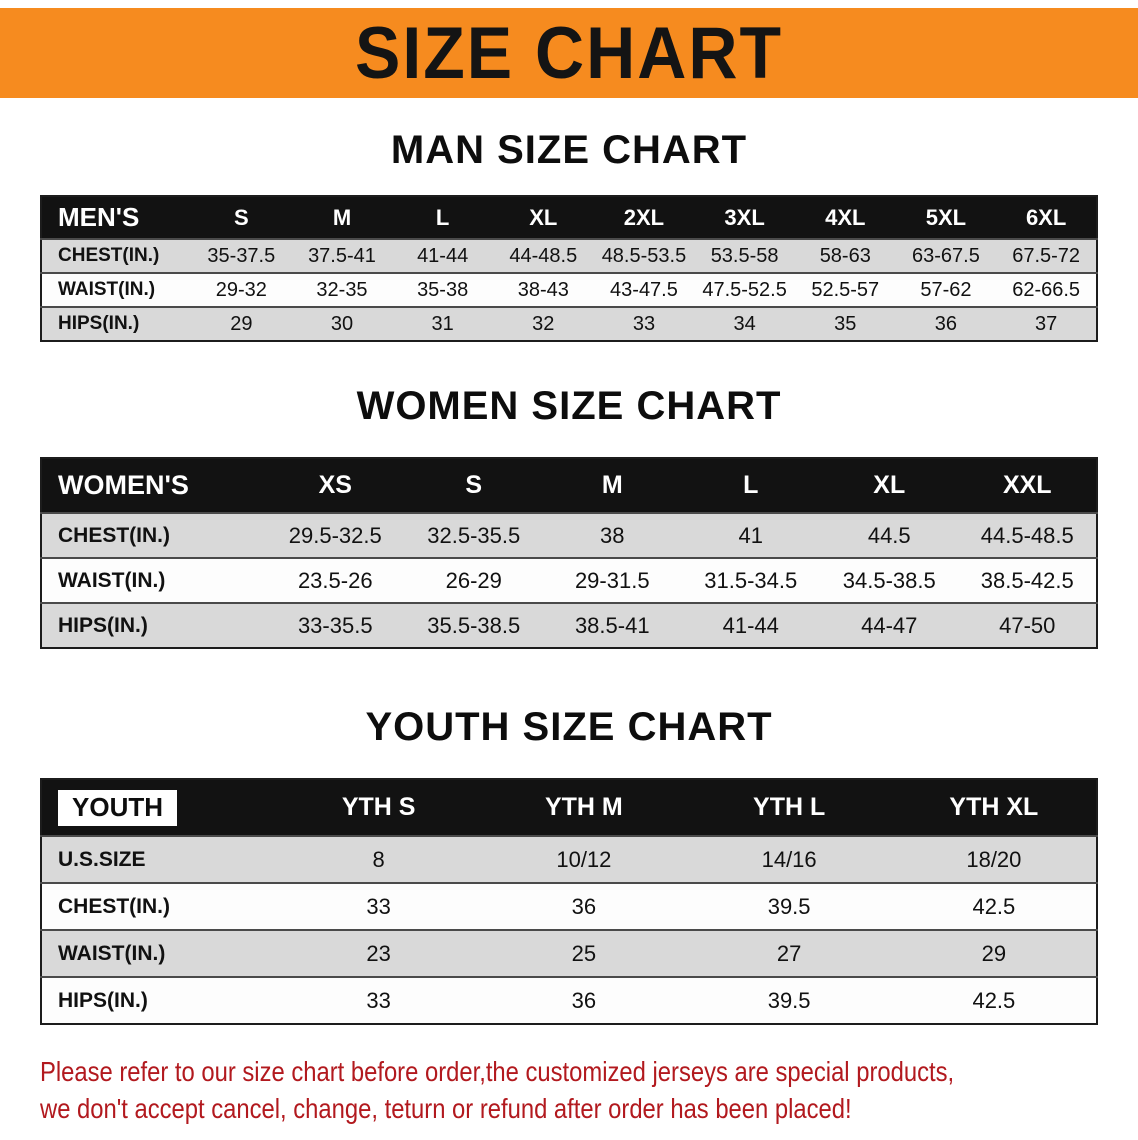 This screenshot has width=1138, height=1140. I want to click on table-row: WAIST(IN.) 23 25 27 29, so click(569, 953).